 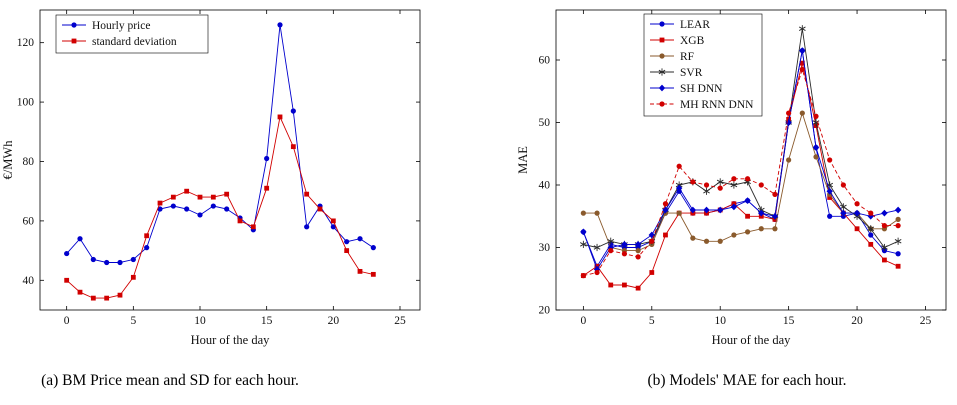 I want to click on svg-text: 80, so click(x=29, y=162).